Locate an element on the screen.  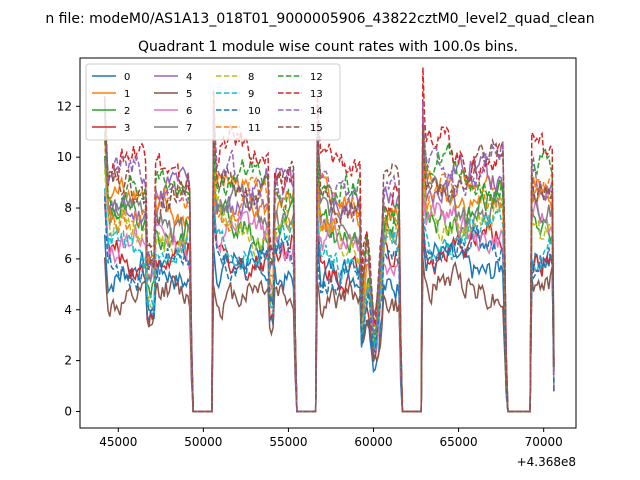
y-tick-label: 12 is located at coordinates (64, 106).